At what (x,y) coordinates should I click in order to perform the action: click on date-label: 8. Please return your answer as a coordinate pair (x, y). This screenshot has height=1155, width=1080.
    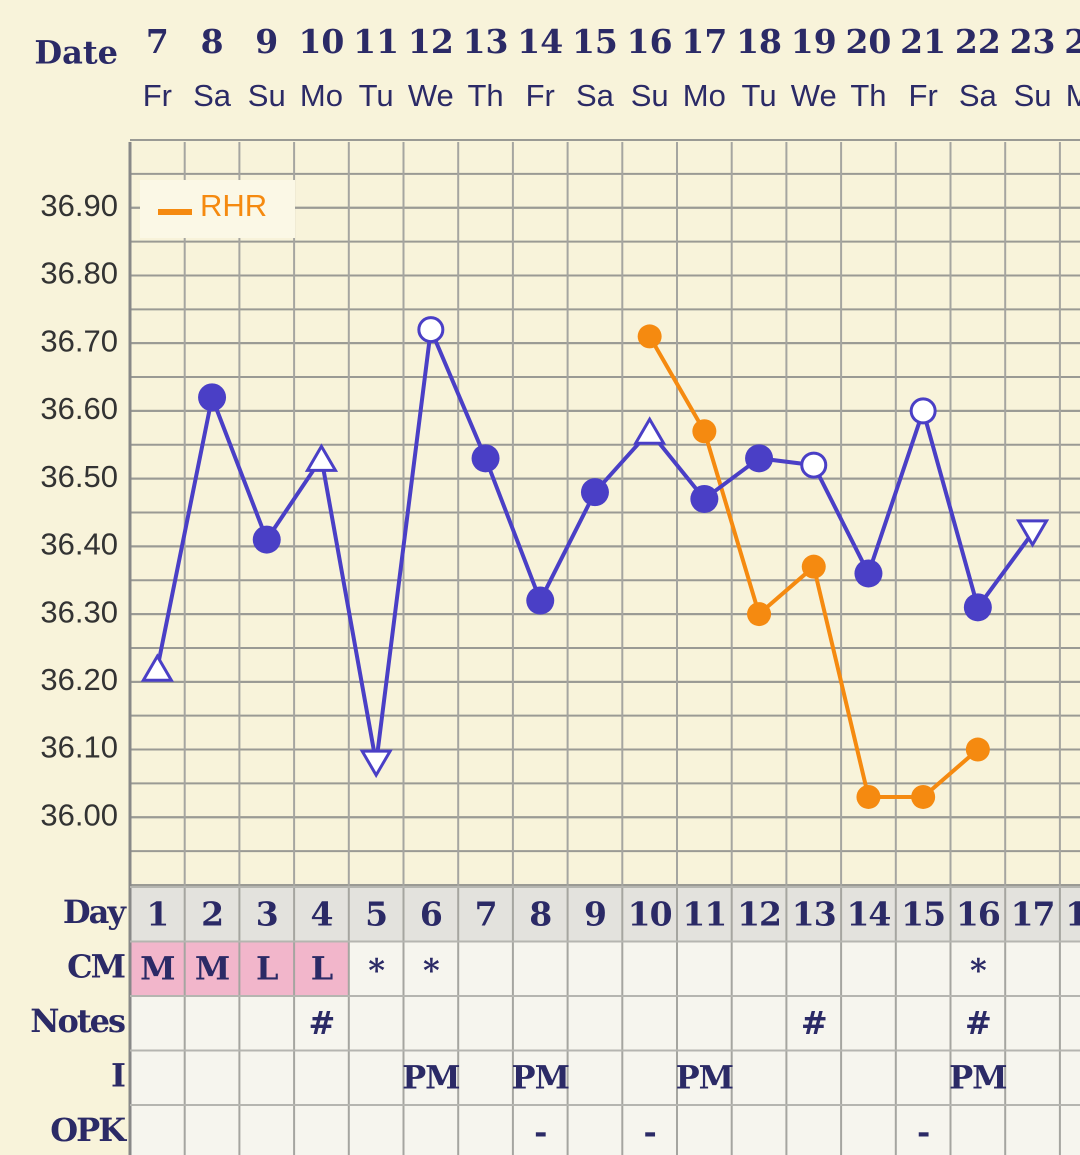
    Looking at the image, I should click on (212, 41).